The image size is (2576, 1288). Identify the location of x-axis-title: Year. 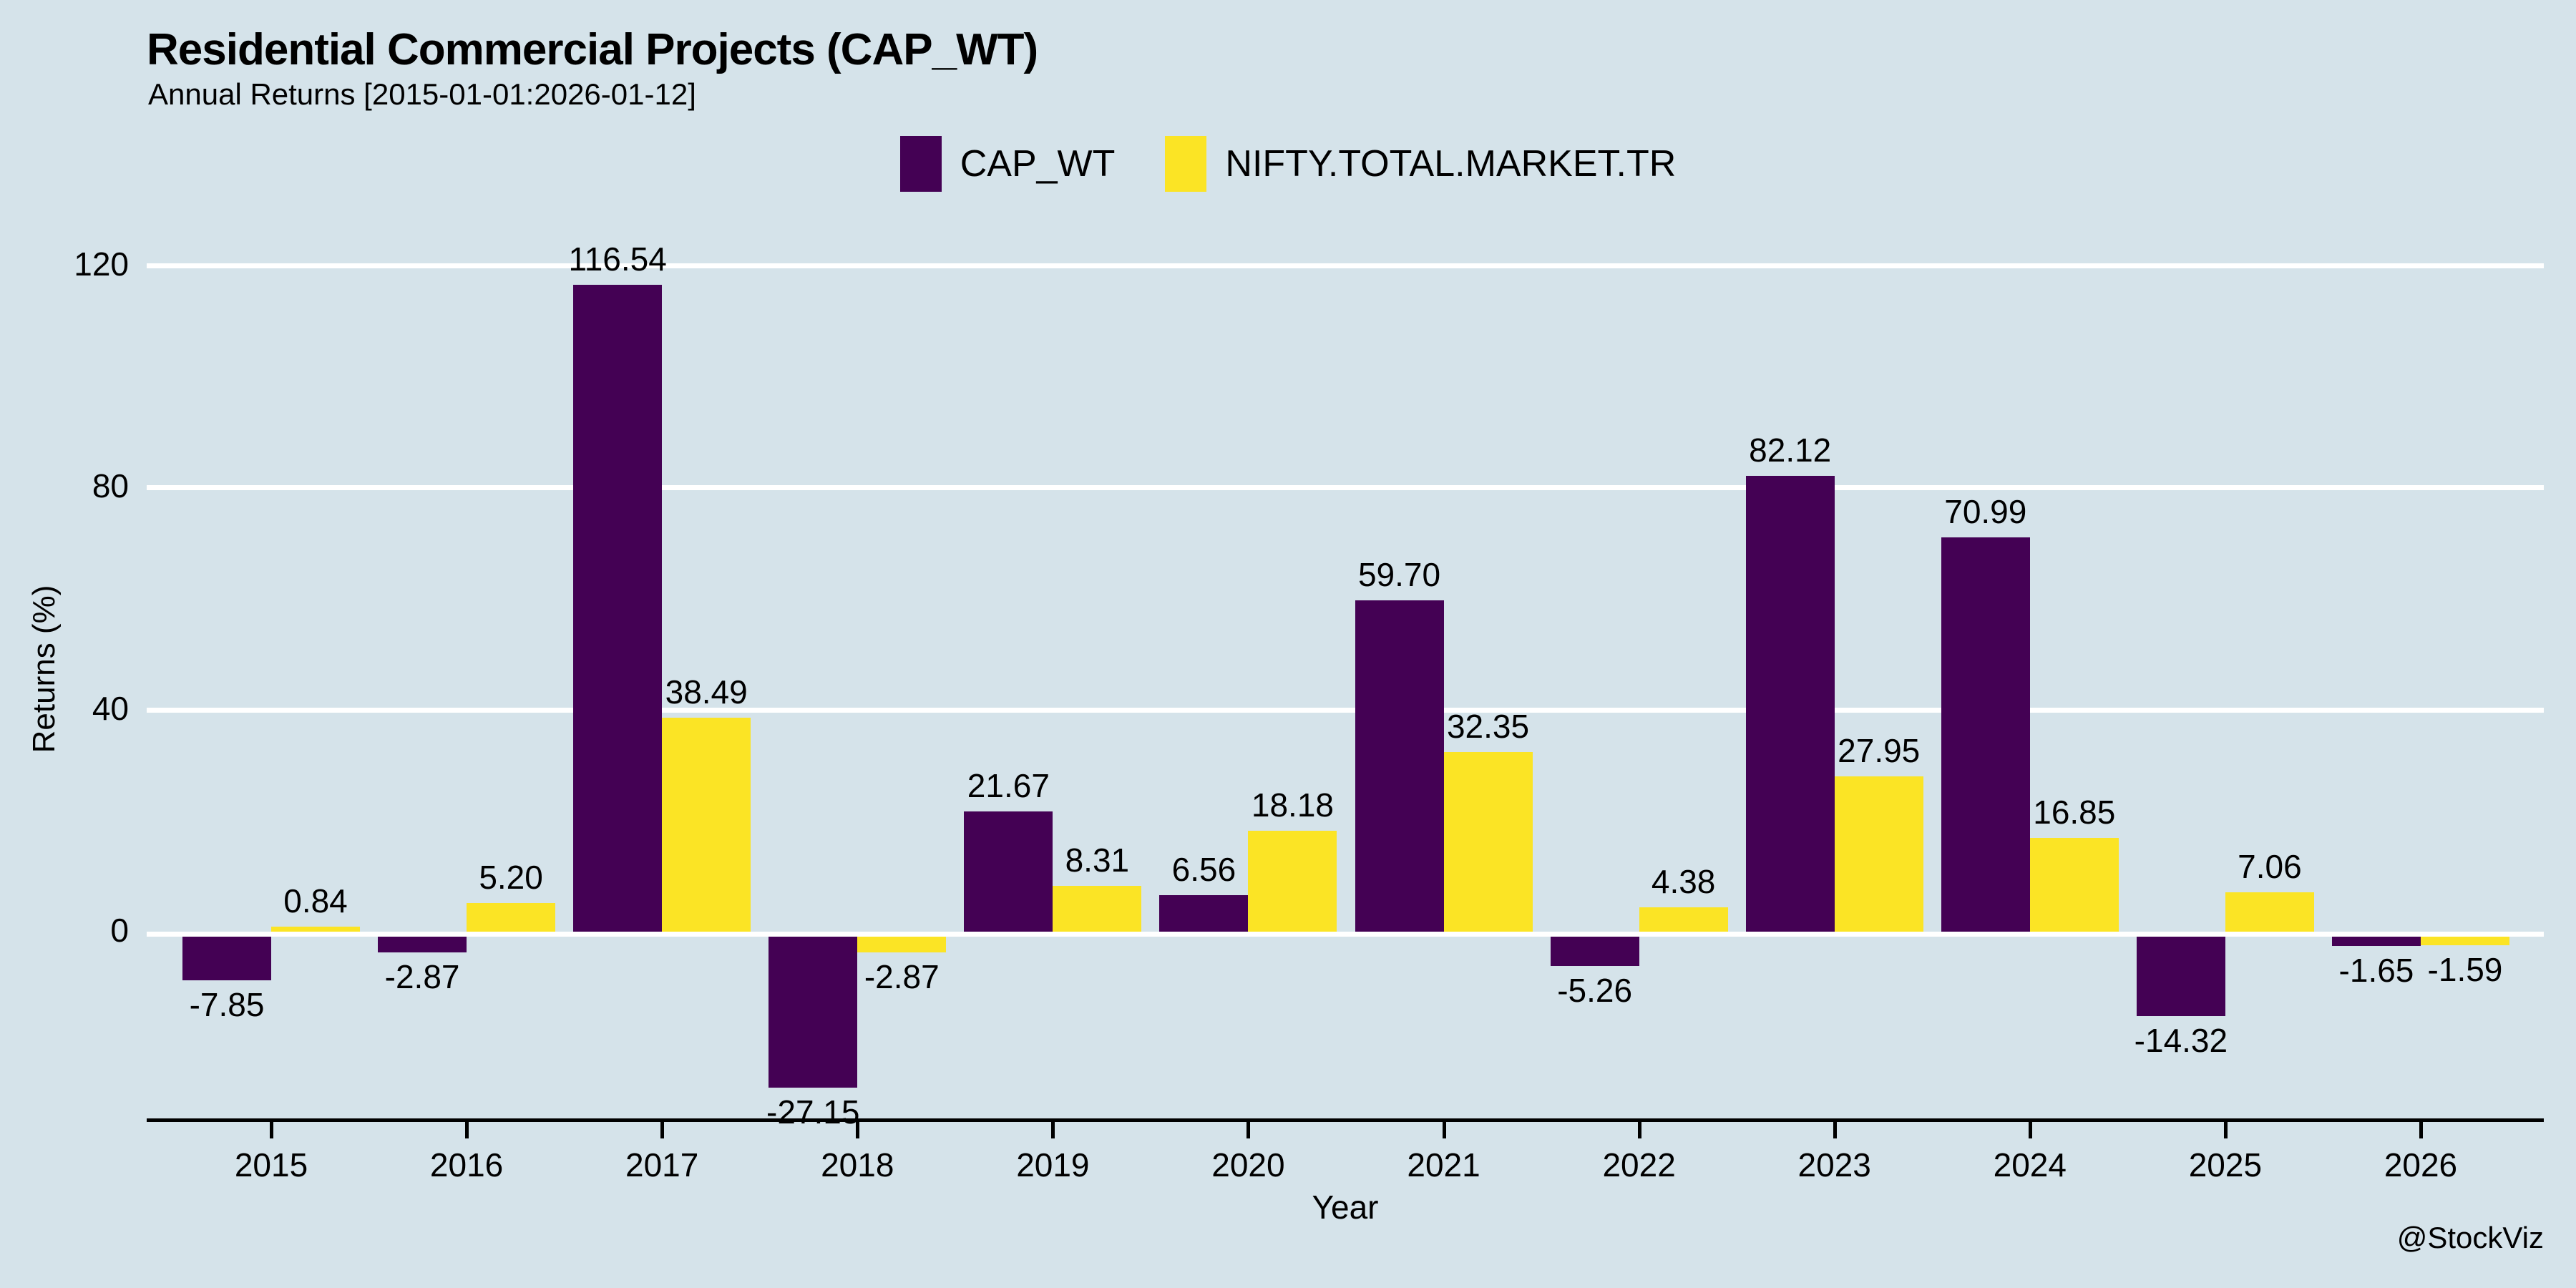
(1345, 1207).